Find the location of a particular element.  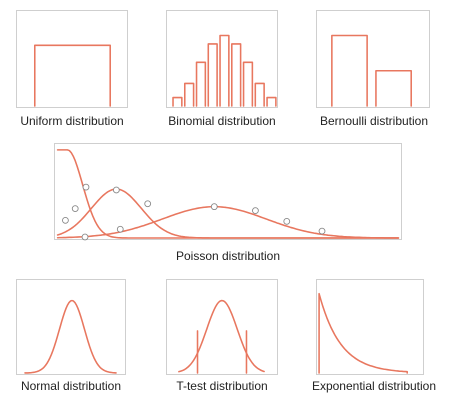

uniform-caption: Uniform distribution is located at coordinates (72, 121).